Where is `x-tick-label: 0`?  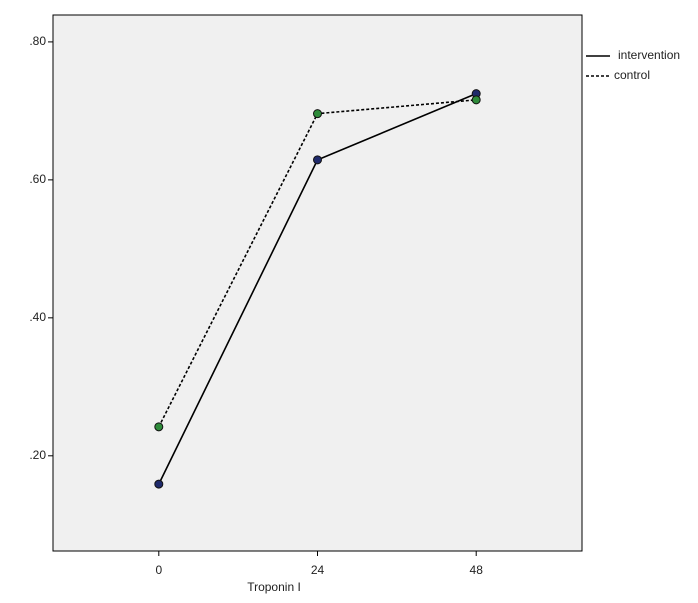
x-tick-label: 0 is located at coordinates (158, 570).